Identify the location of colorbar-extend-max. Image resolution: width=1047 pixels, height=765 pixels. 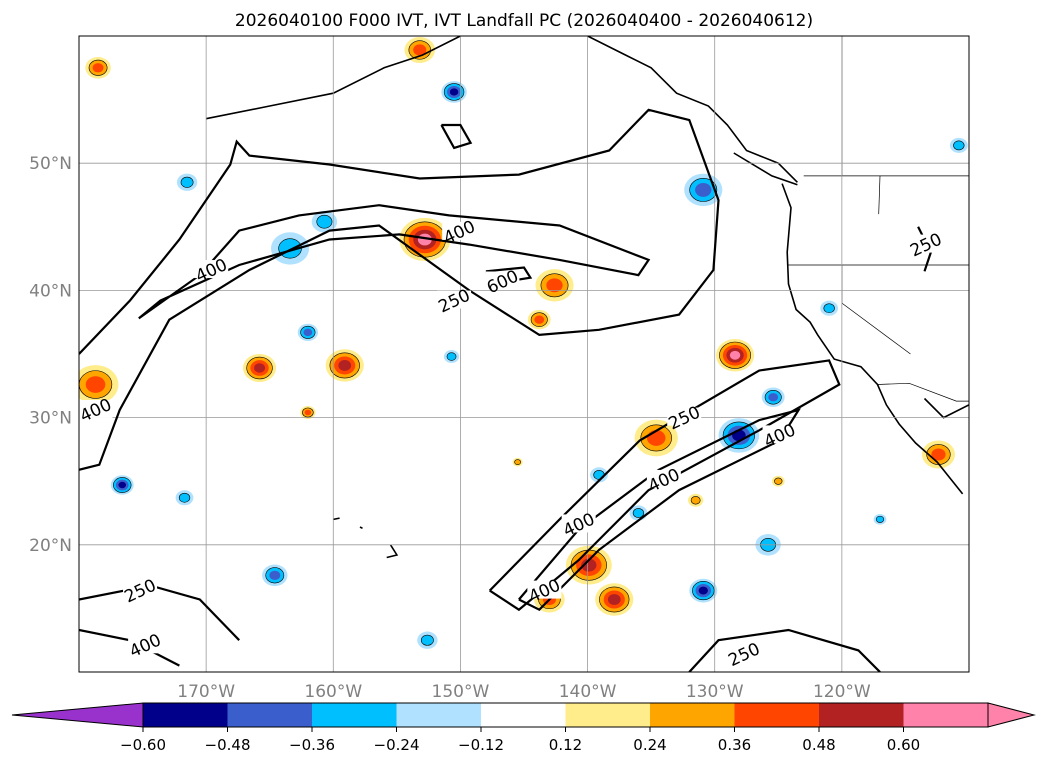
(1011, 715).